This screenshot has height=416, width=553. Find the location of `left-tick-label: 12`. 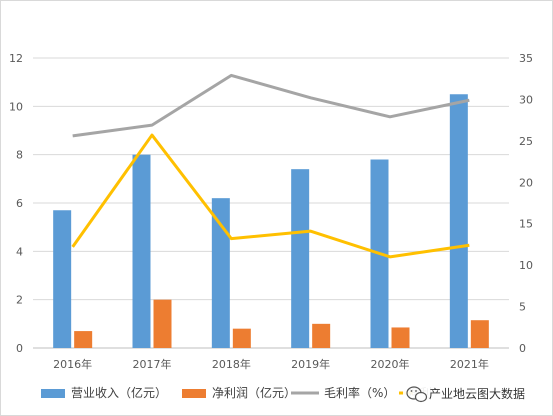

left-tick-label: 12 is located at coordinates (16, 58).